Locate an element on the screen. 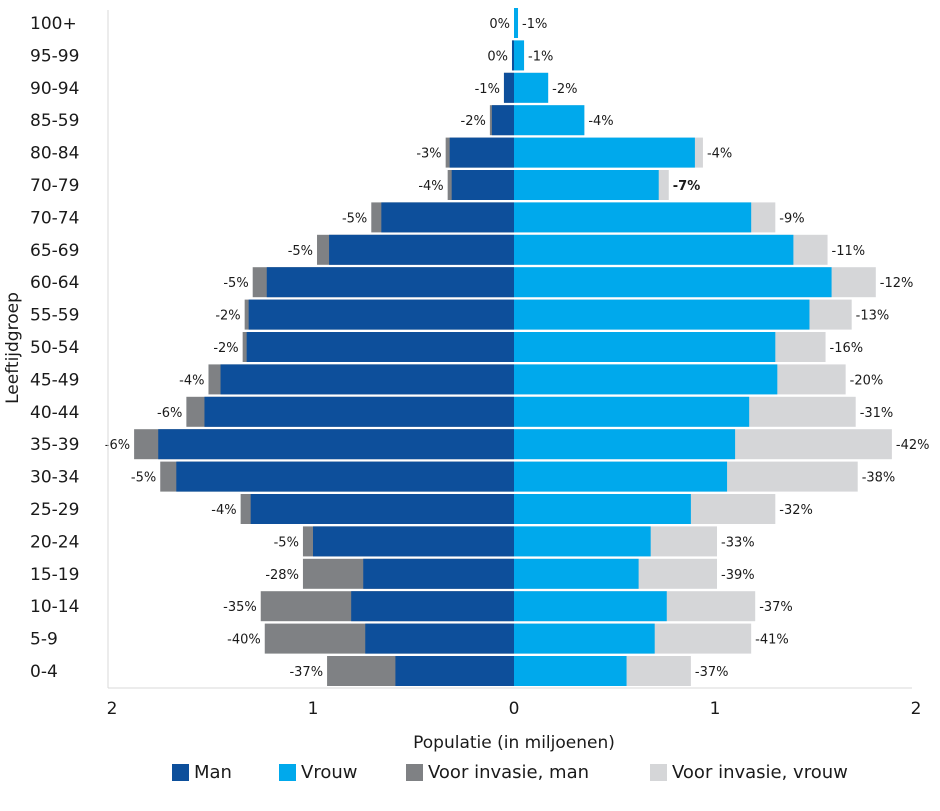  change-label-vrouw: -11% is located at coordinates (849, 251).